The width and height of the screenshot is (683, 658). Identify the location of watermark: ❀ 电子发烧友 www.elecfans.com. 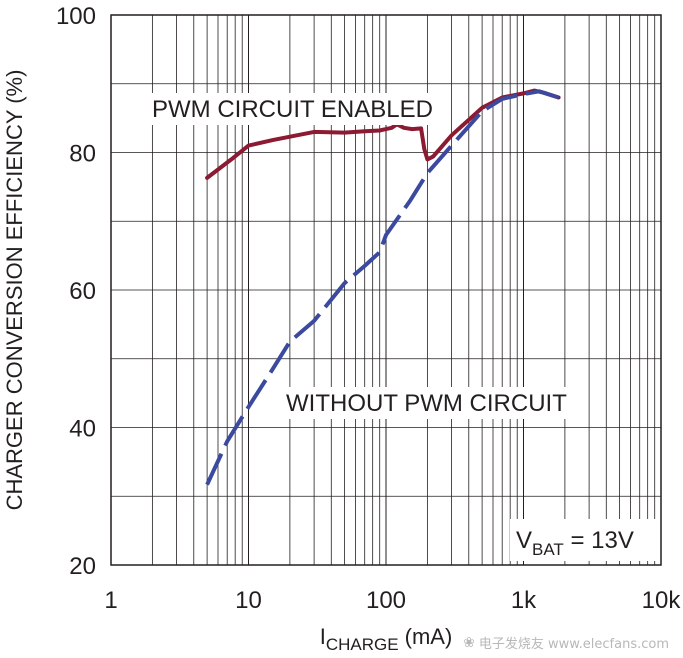
(566, 643).